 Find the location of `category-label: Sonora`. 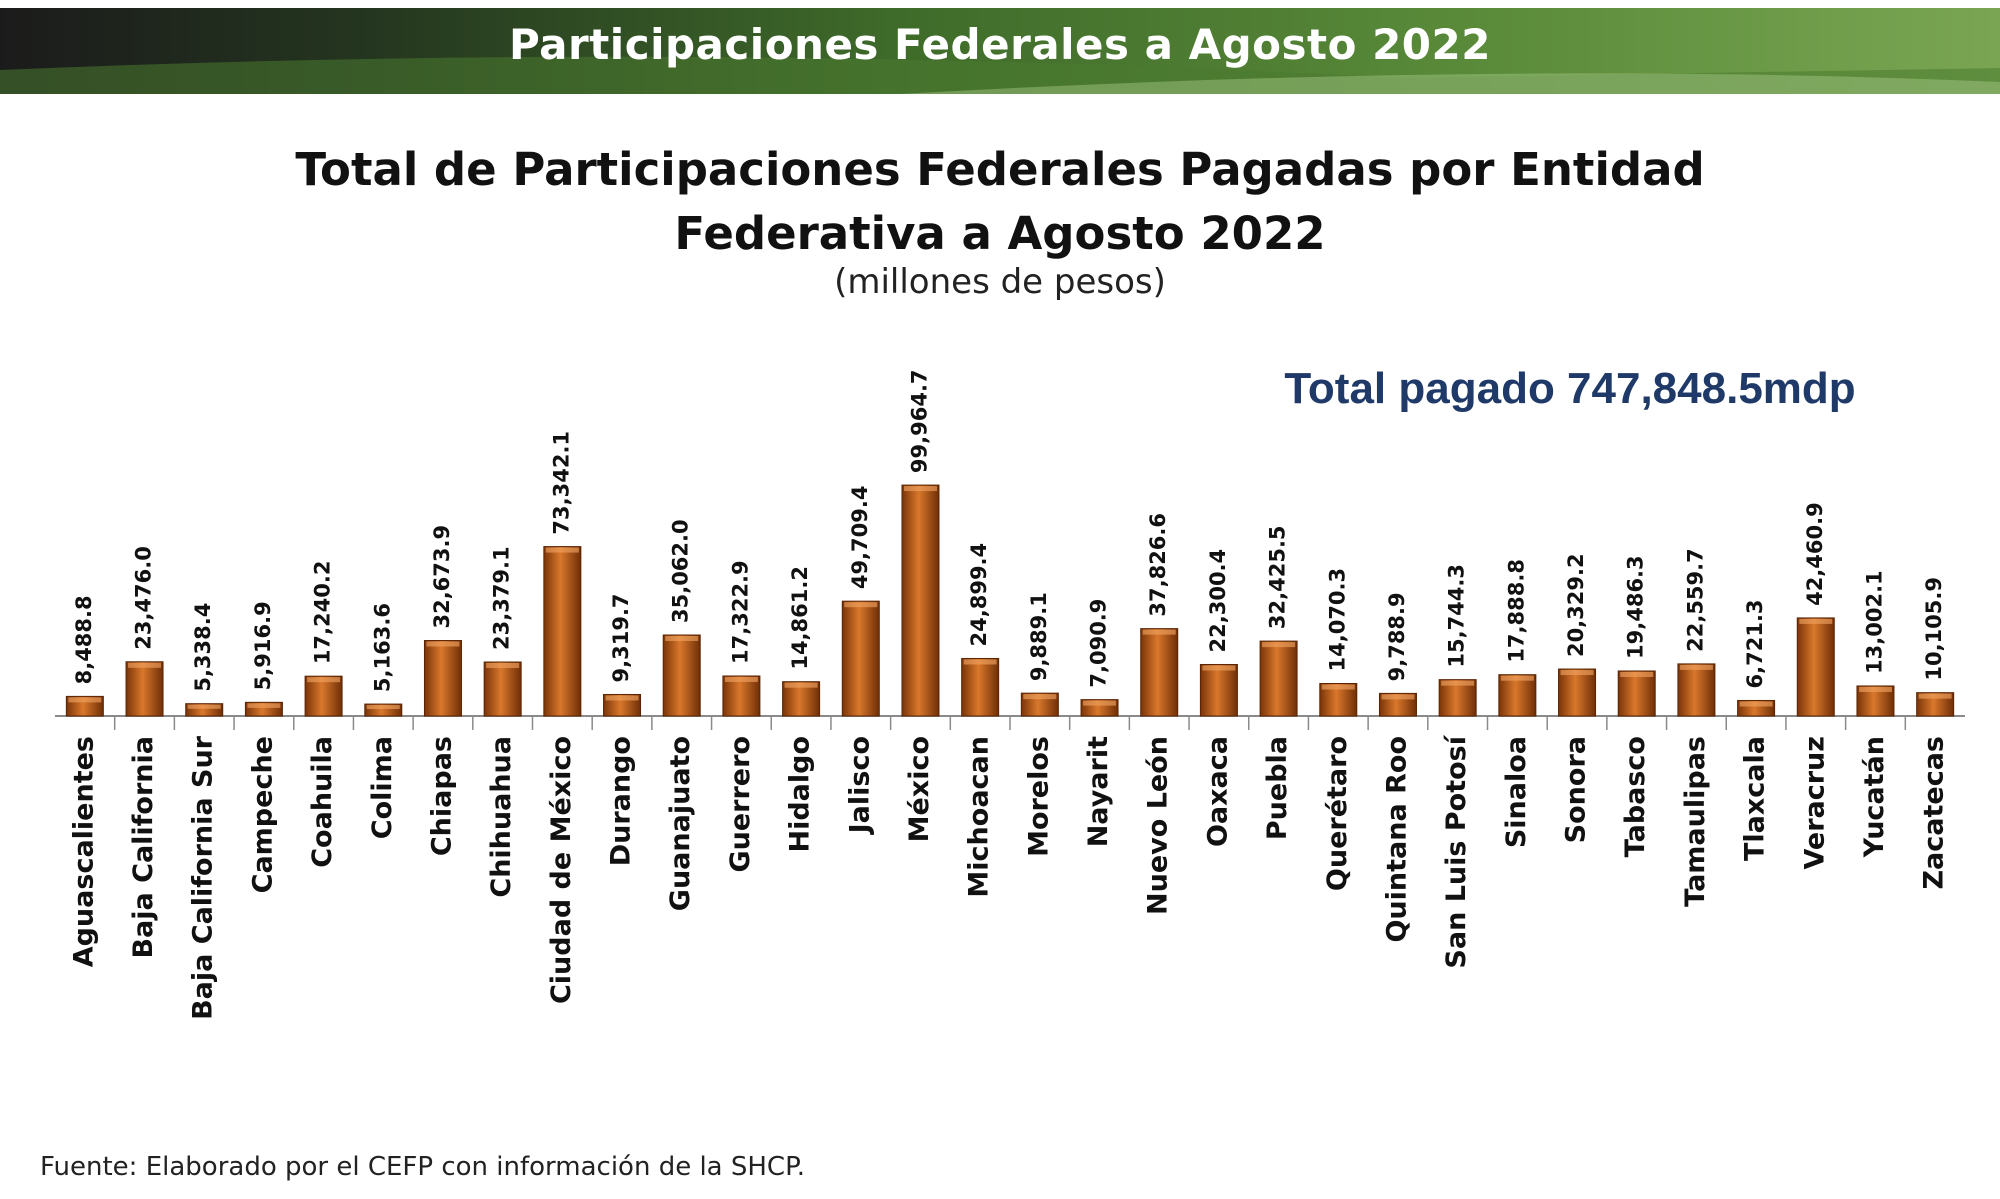

category-label: Sonora is located at coordinates (1576, 789).